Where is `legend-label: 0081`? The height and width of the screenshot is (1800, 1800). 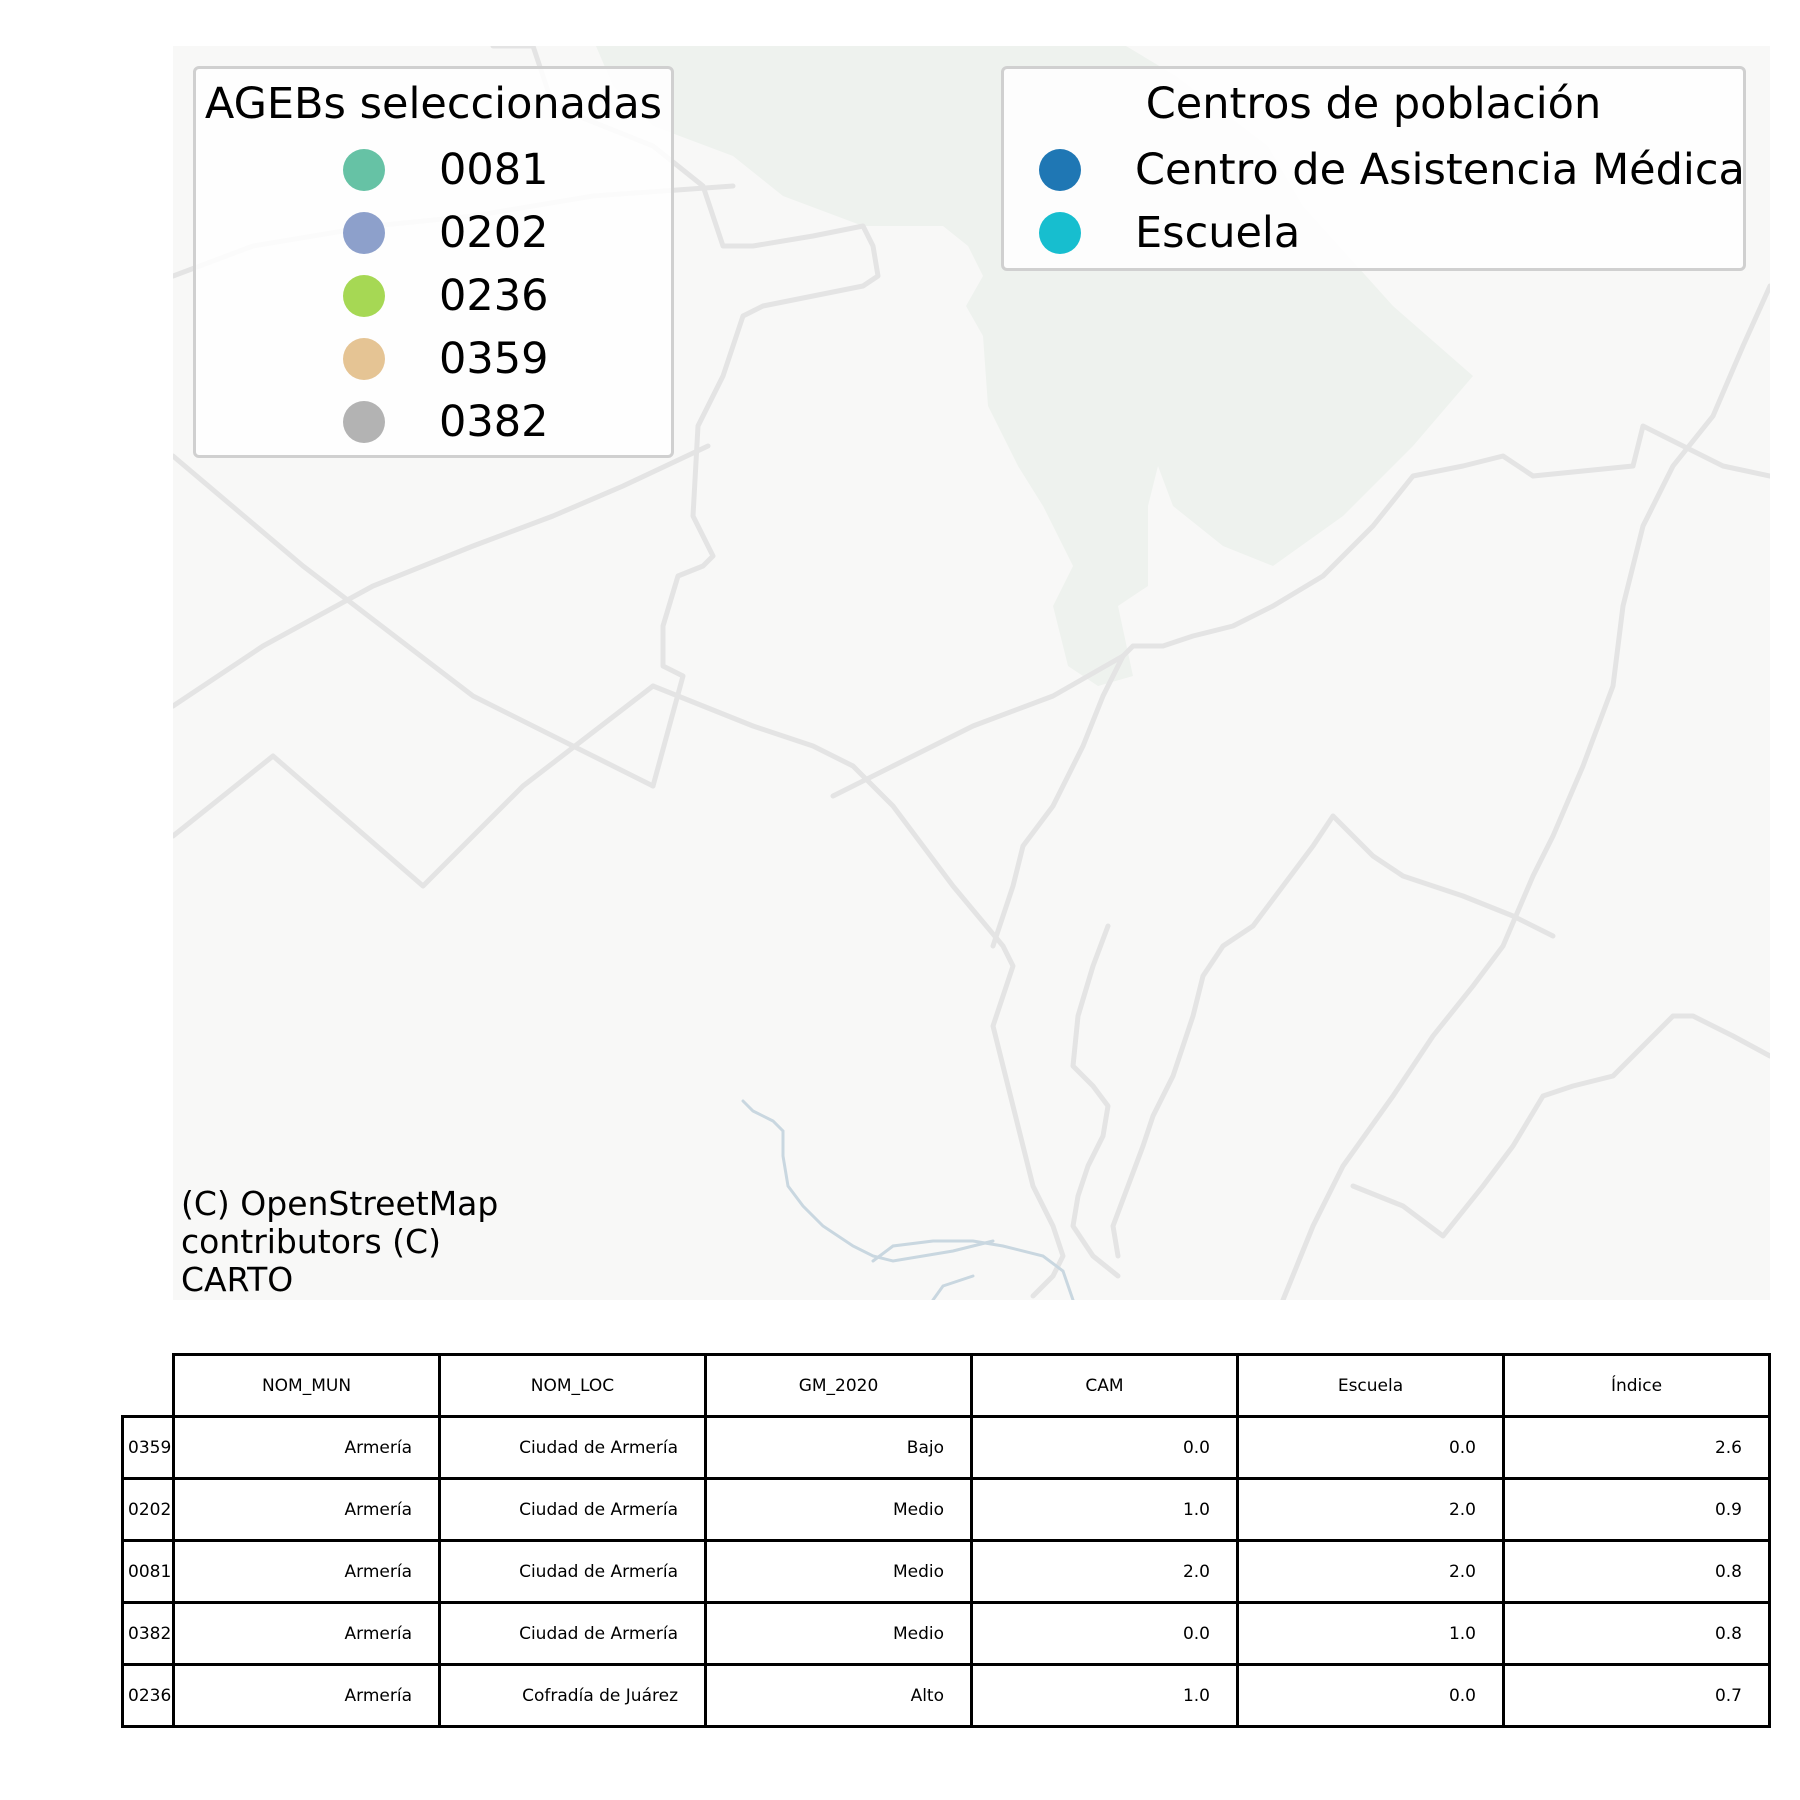
legend-label: 0081 is located at coordinates (494, 170).